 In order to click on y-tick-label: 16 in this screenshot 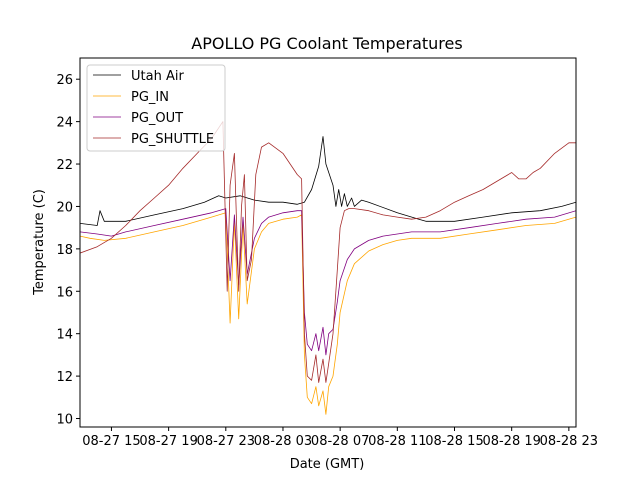, I will do `click(64, 292)`.